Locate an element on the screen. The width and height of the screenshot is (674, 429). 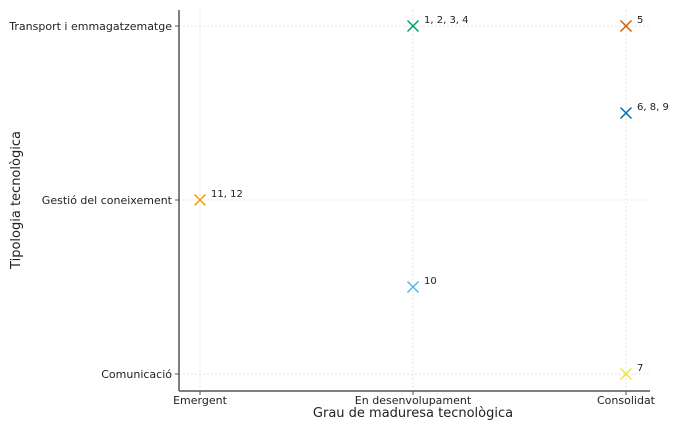
data-point: 5 is located at coordinates (631, 24).